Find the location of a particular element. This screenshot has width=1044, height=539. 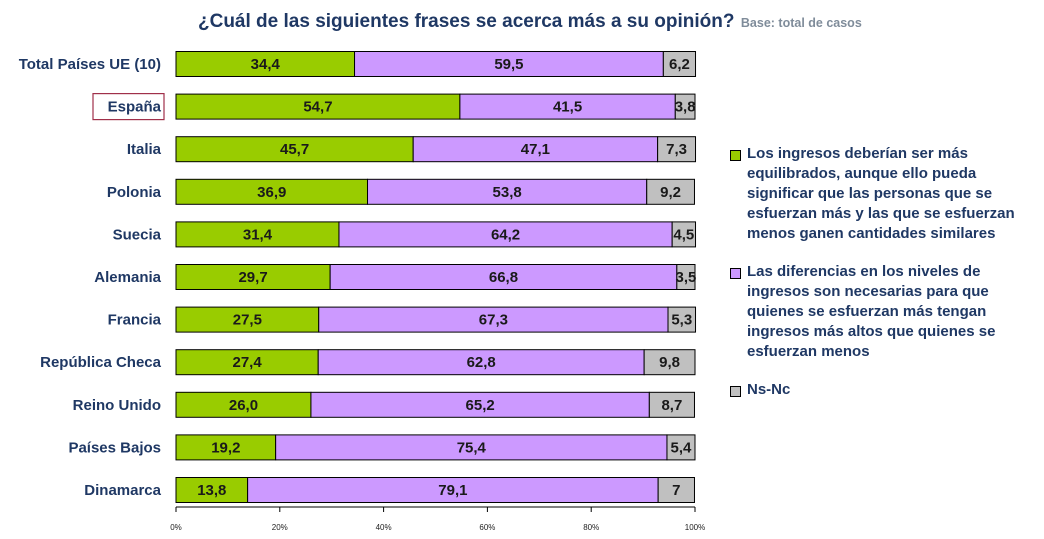

data-label: 64,2 is located at coordinates (505, 234).